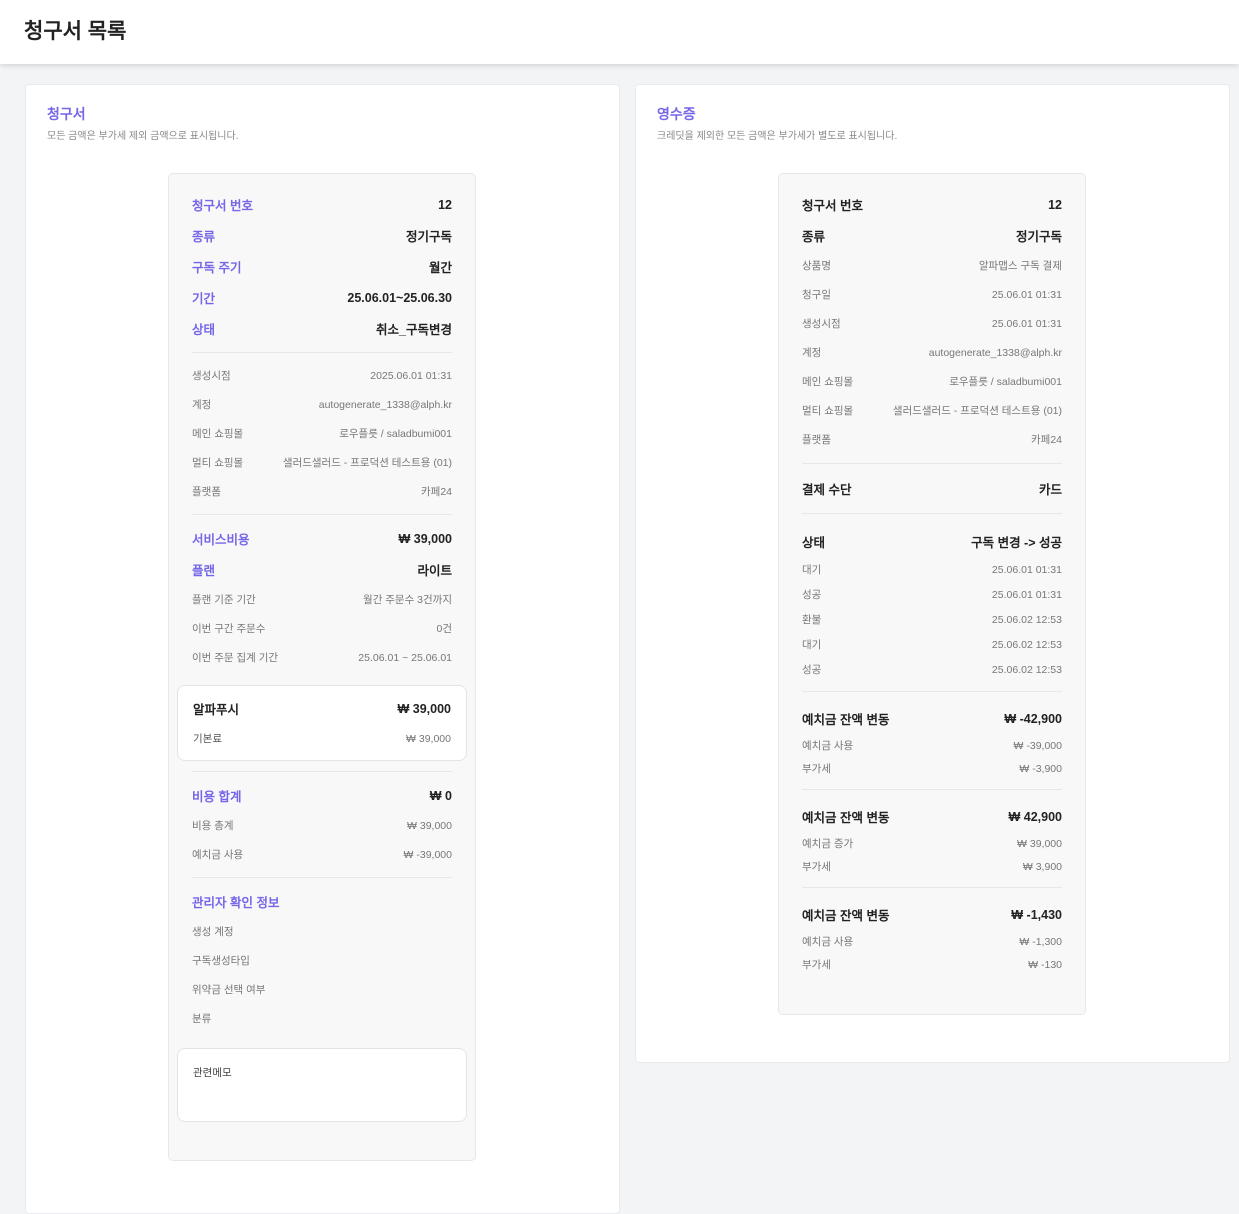 The height and width of the screenshot is (1214, 1239). I want to click on row-value: 25.06.01 ~ 25.06.01, so click(405, 657).